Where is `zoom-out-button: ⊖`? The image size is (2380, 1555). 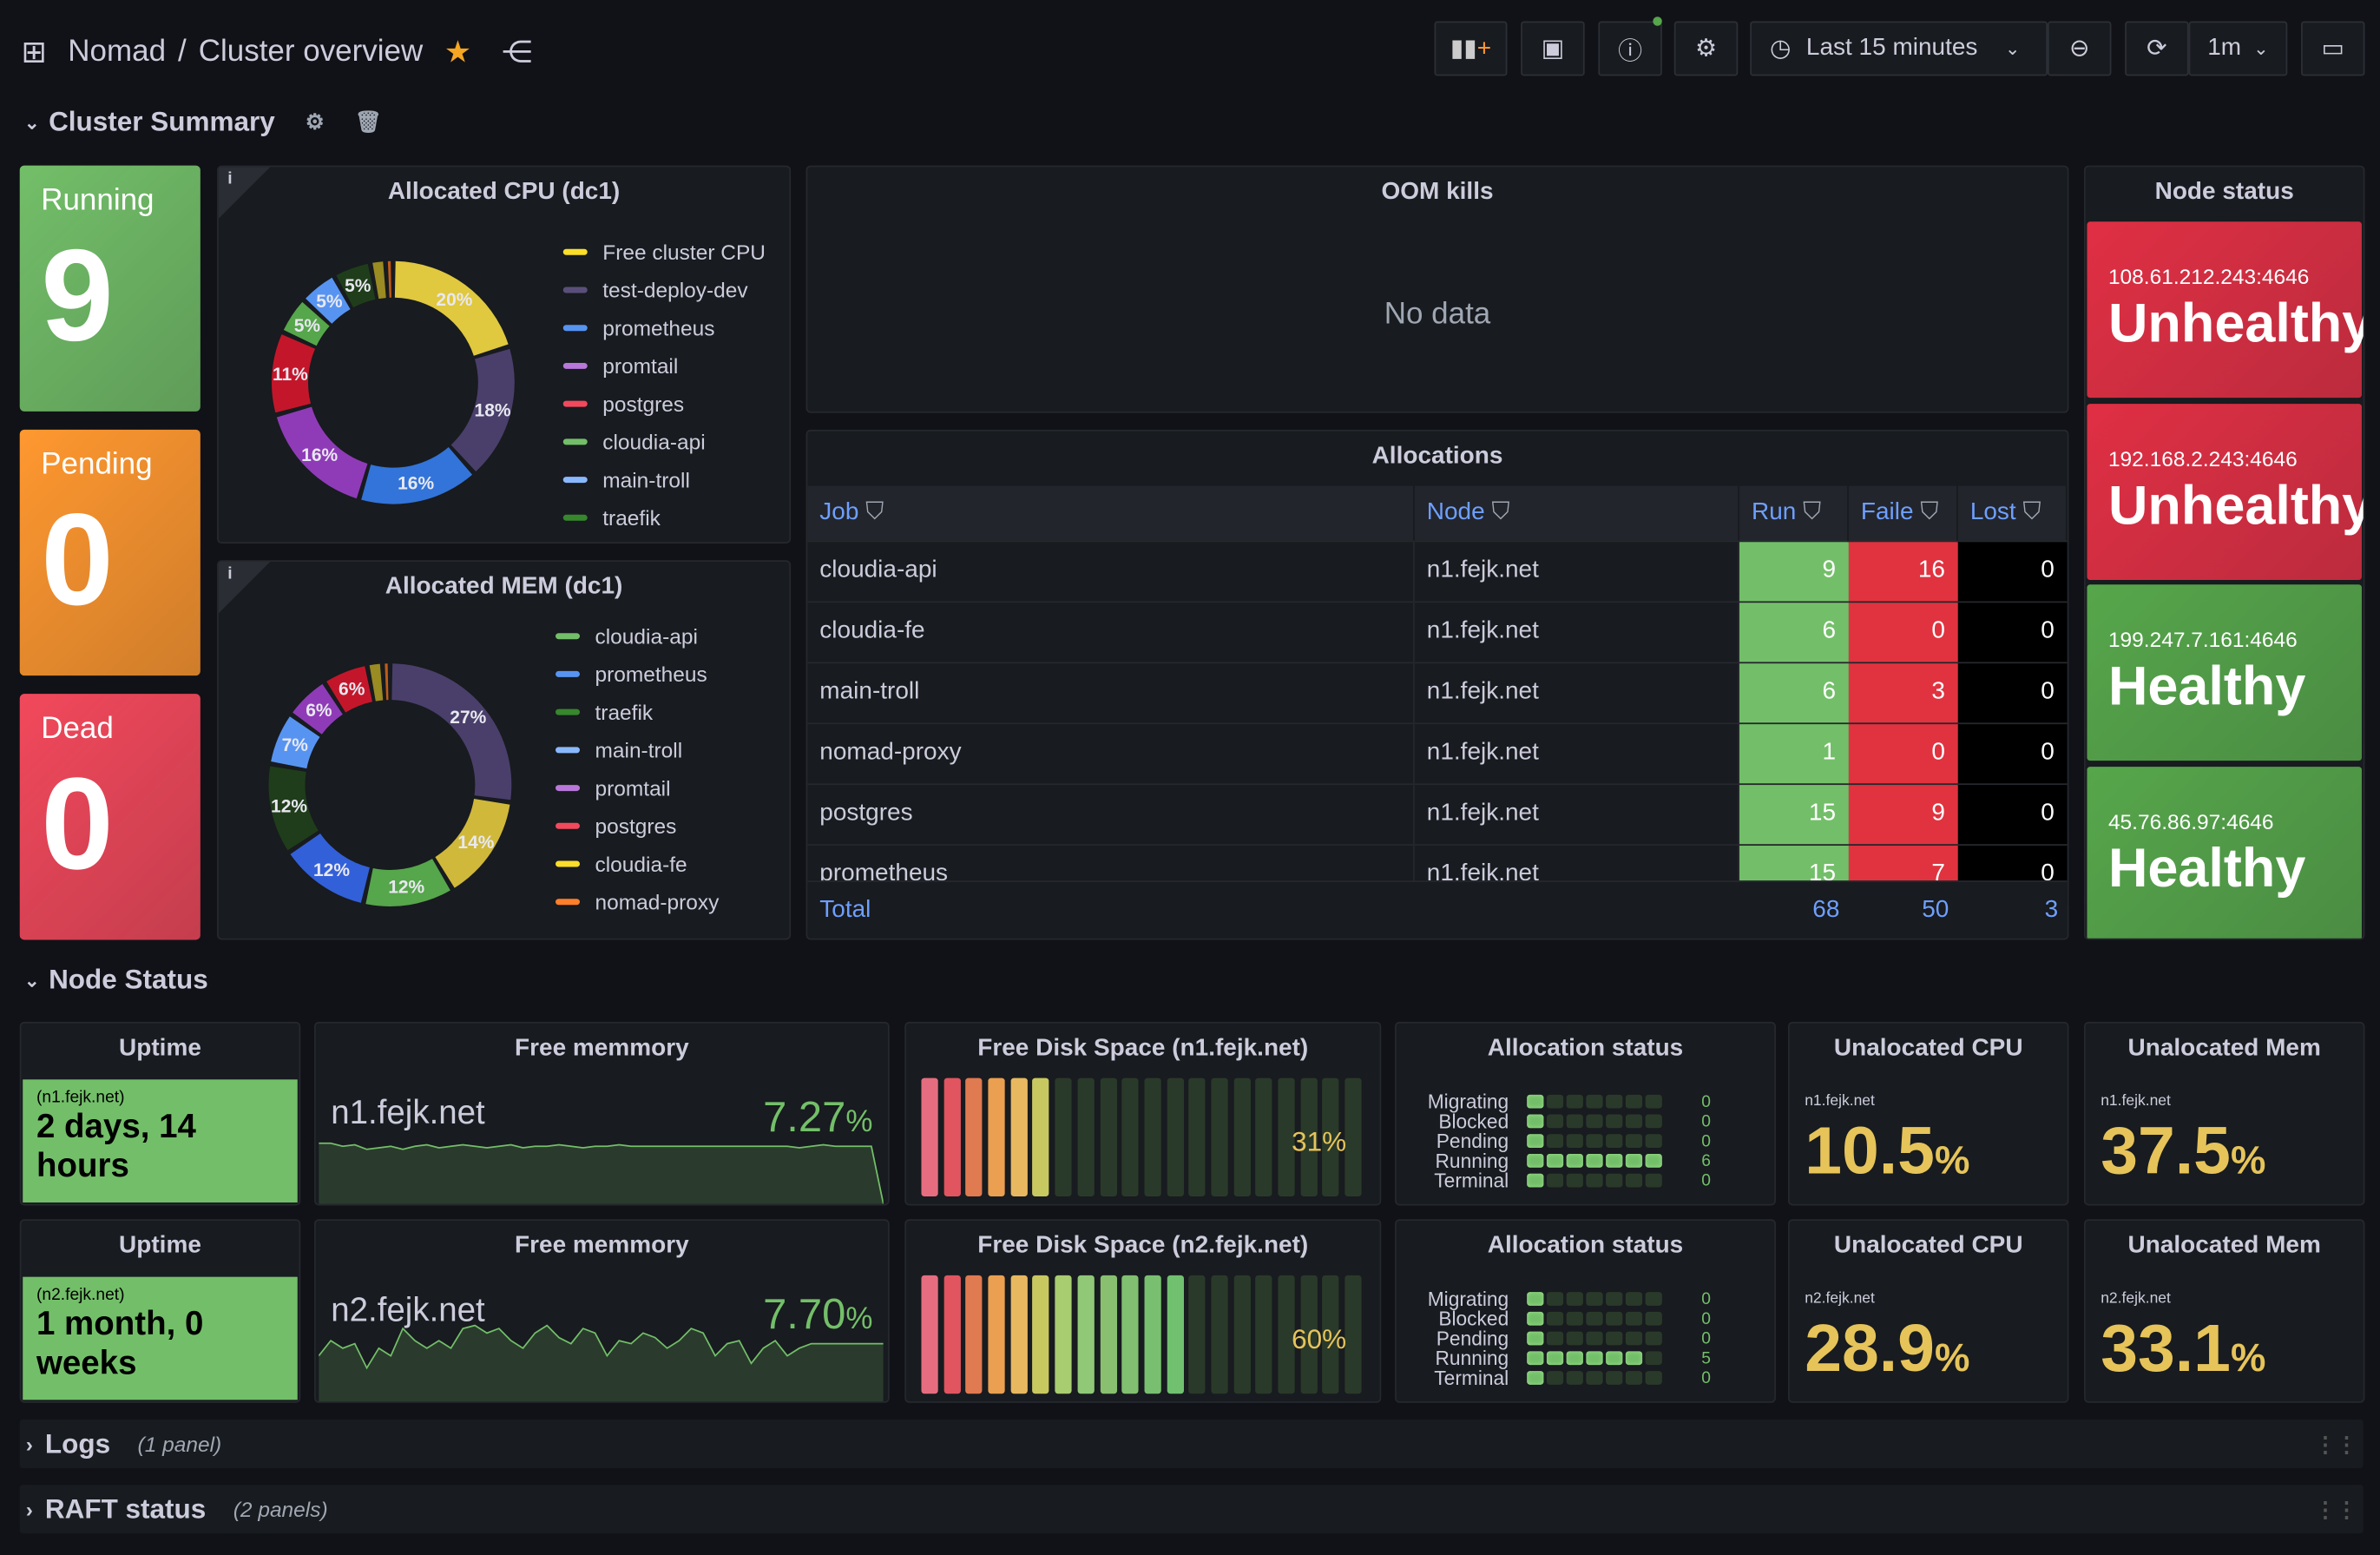
zoom-out-button: ⊖ is located at coordinates (2079, 48).